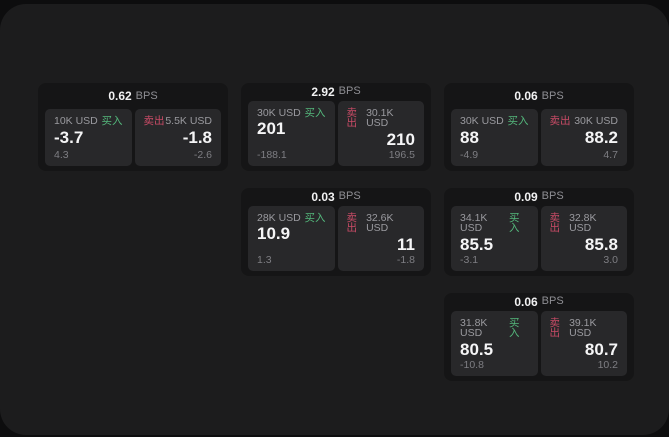 Image resolution: width=669 pixels, height=437 pixels. Describe the element at coordinates (61, 154) in the screenshot. I see `buy-delta: 4.3` at that location.